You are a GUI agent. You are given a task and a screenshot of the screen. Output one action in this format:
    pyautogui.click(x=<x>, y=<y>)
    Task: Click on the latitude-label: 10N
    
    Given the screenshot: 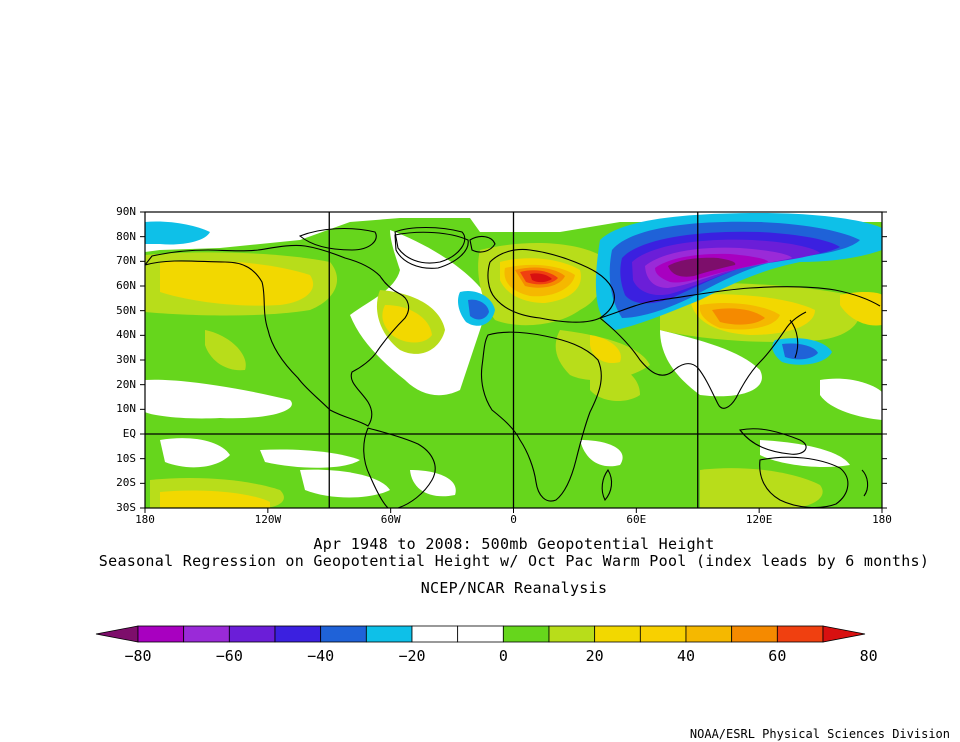 What is the action you would take?
    pyautogui.click(x=126, y=409)
    